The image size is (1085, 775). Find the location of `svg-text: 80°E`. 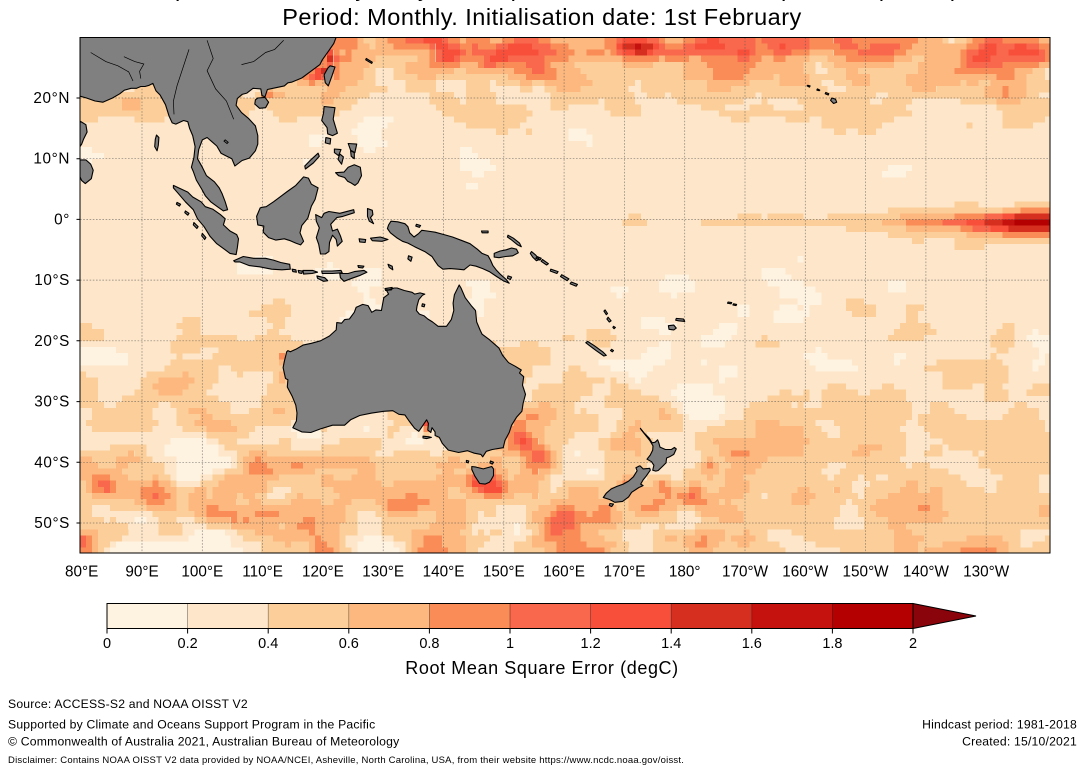

svg-text: 80°E is located at coordinates (81, 572).